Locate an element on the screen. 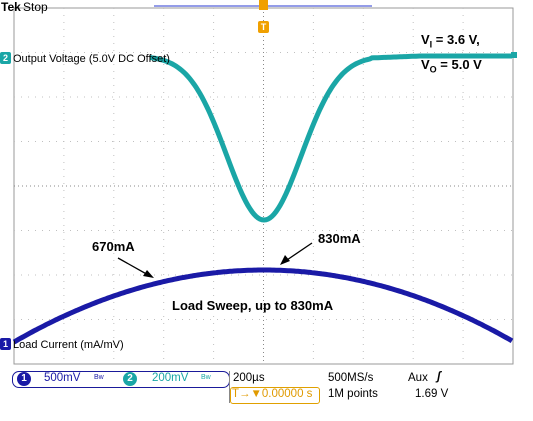  left-current-label: 670mA is located at coordinates (113, 246).